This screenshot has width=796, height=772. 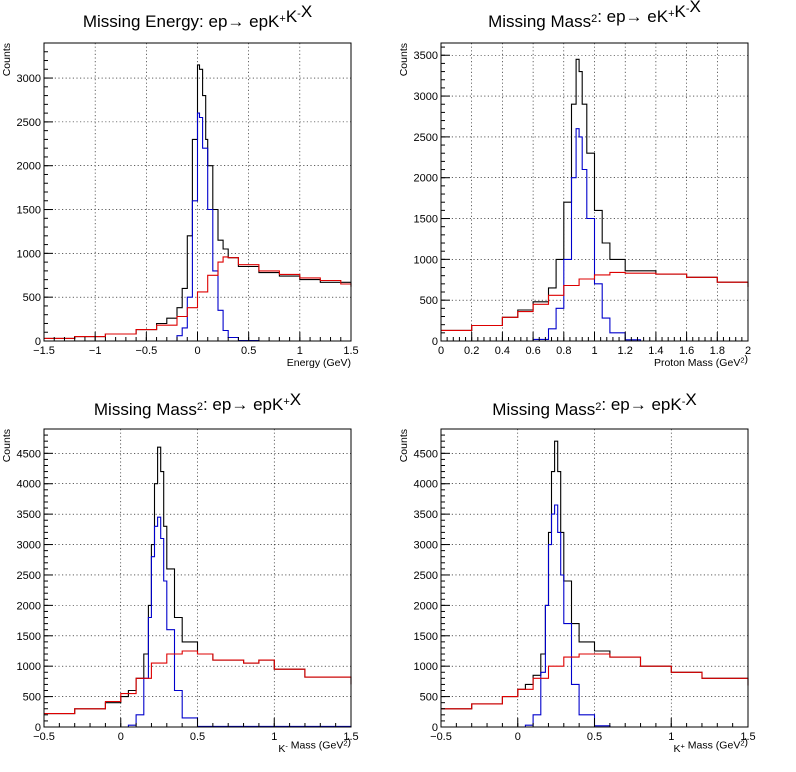 What do you see at coordinates (686, 351) in the screenshot?
I see `x-tick-label: 1.6` at bounding box center [686, 351].